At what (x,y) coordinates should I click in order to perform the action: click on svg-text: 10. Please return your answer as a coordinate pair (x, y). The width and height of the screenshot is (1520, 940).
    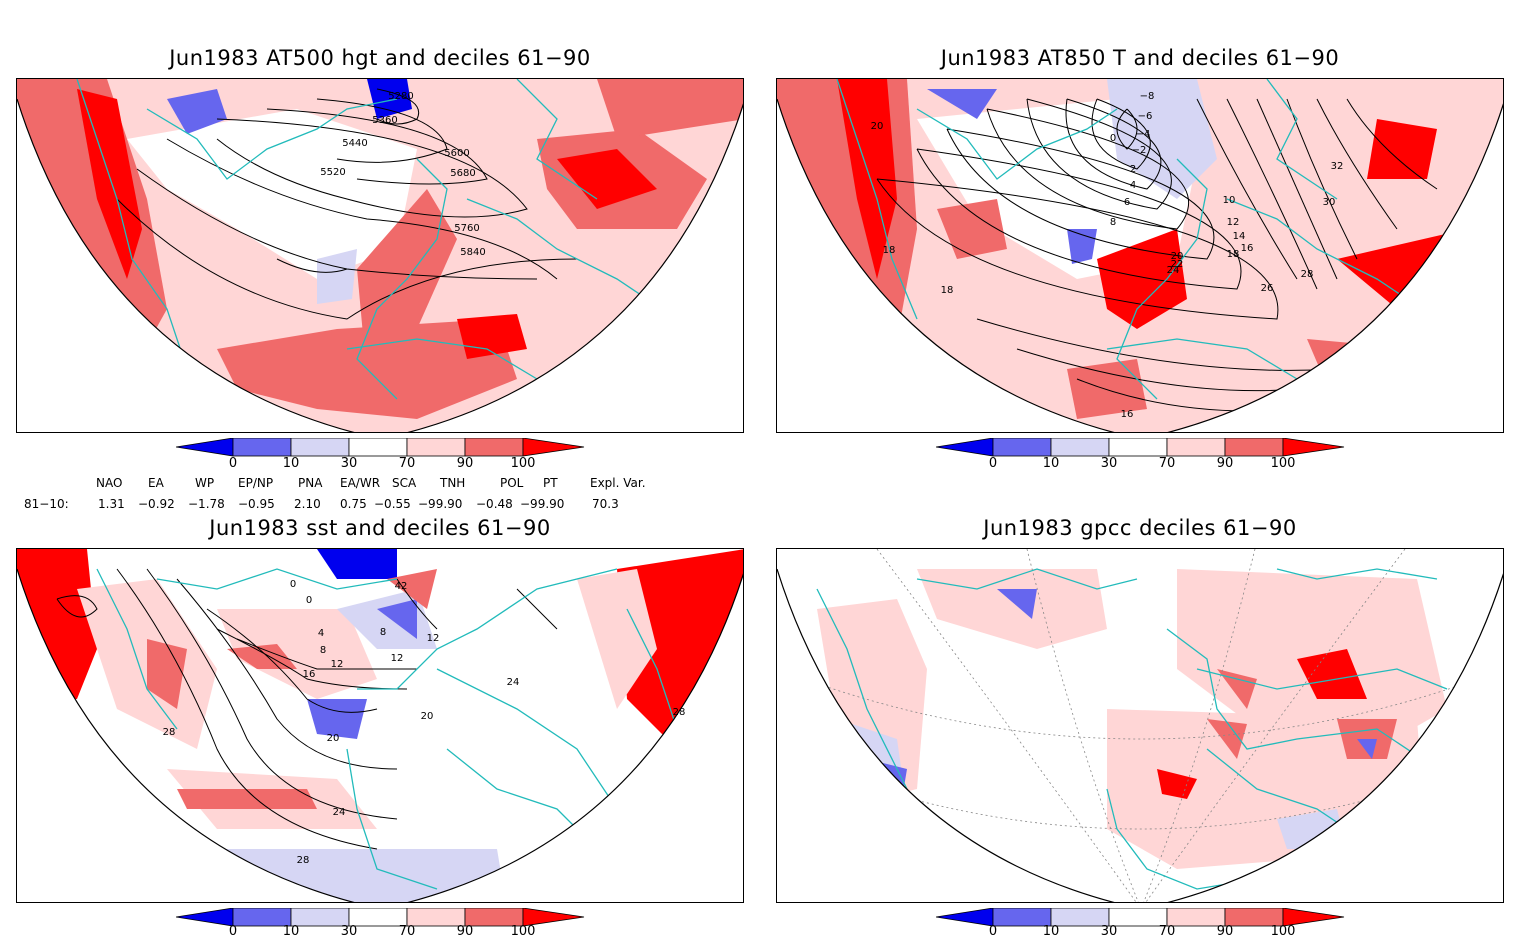
    Looking at the image, I should click on (1229, 200).